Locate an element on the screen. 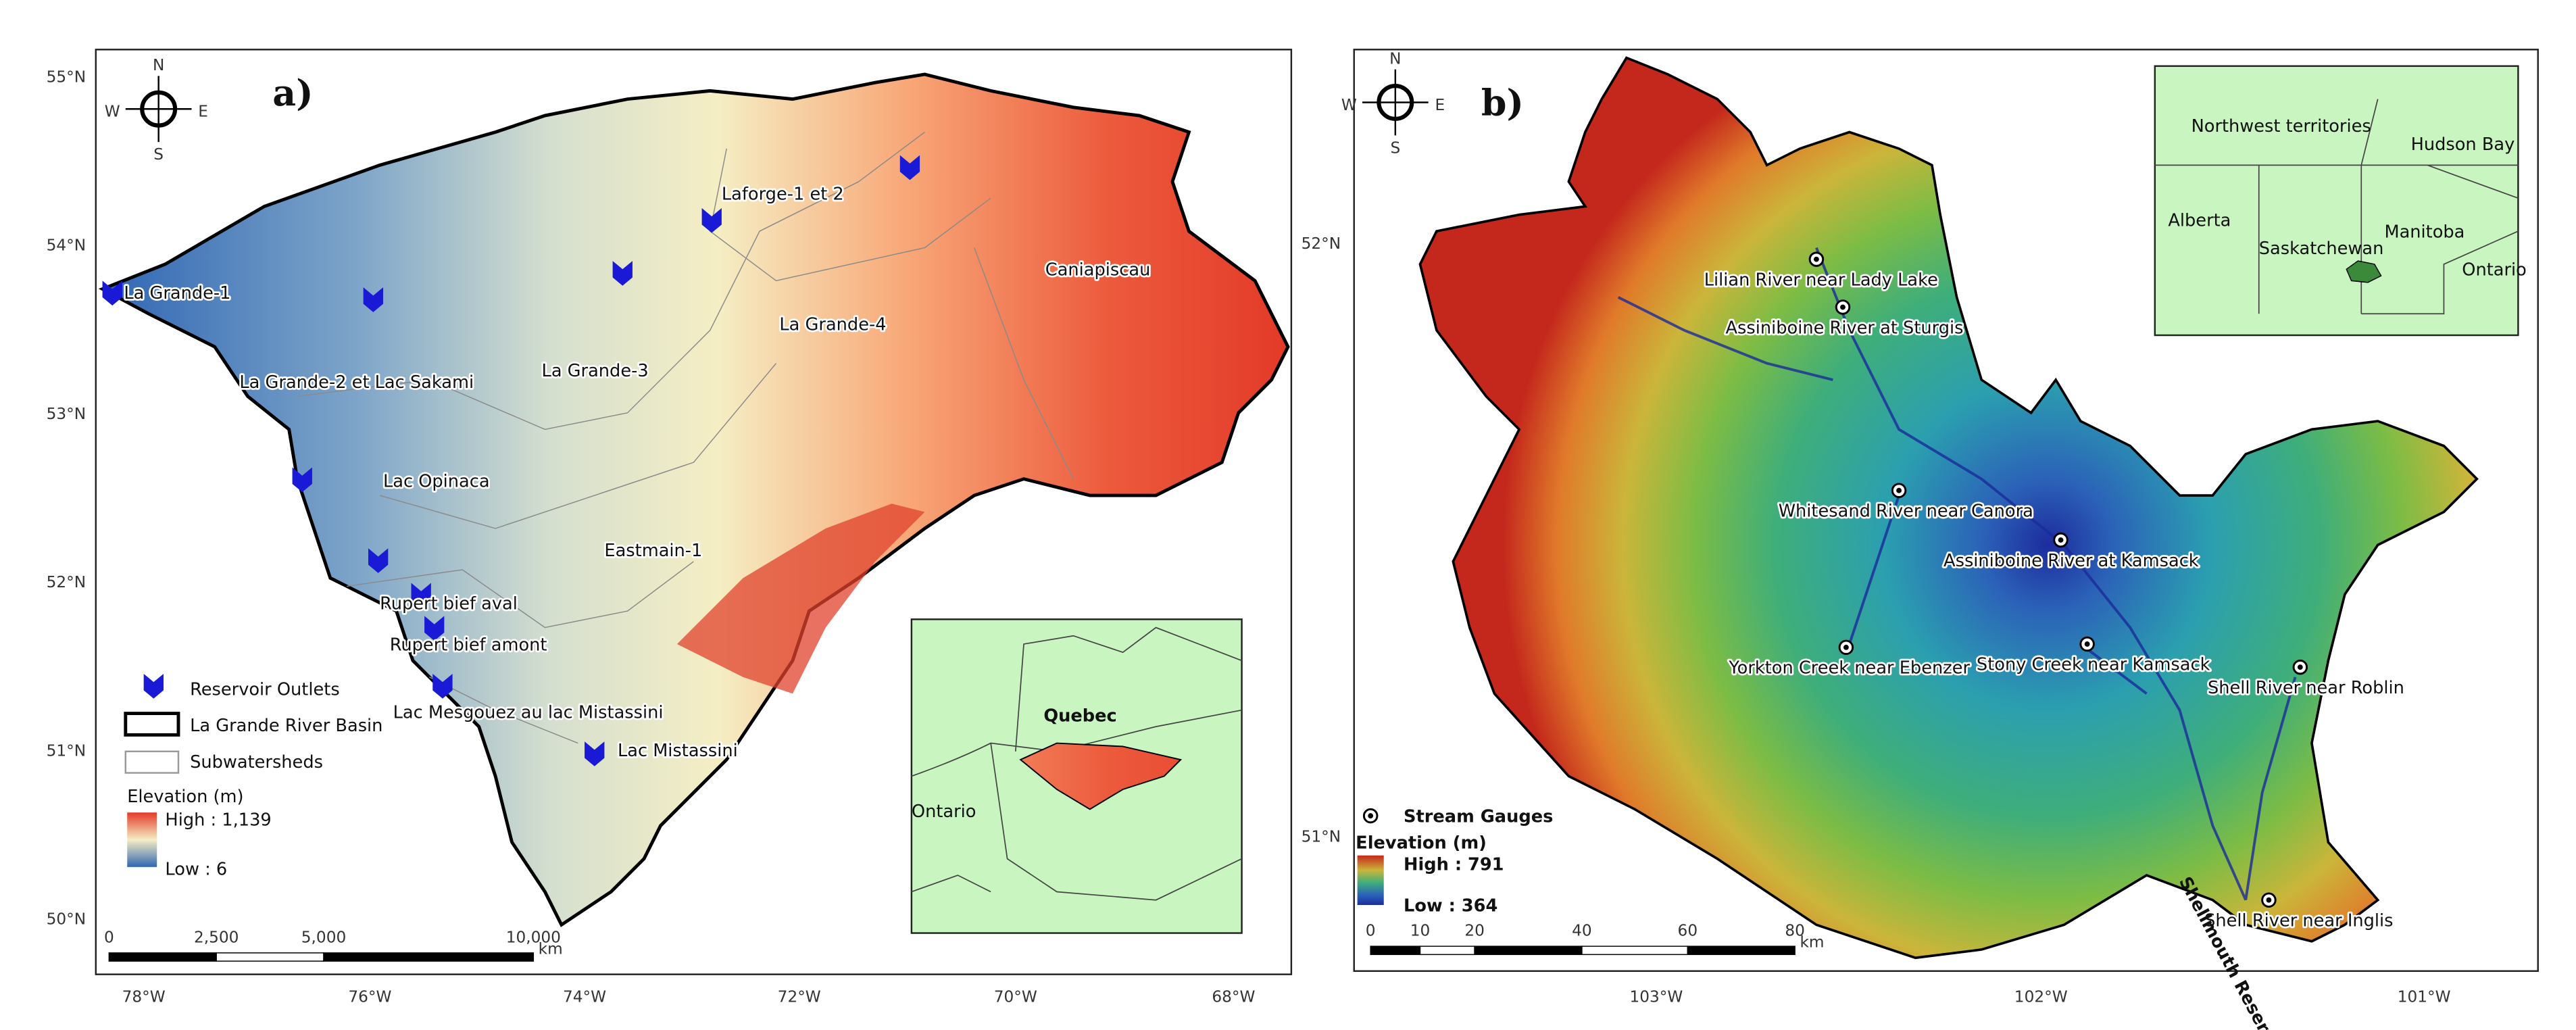 This screenshot has width=2576, height=1030. label: 51°N is located at coordinates (67, 750).